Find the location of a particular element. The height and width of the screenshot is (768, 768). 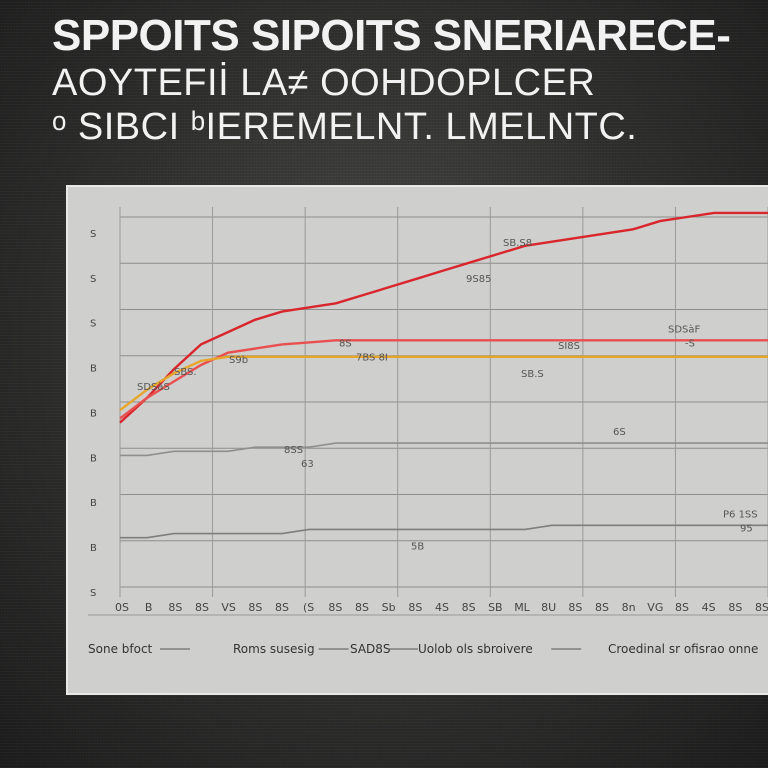

x-tick-label: 8n is located at coordinates (629, 607).